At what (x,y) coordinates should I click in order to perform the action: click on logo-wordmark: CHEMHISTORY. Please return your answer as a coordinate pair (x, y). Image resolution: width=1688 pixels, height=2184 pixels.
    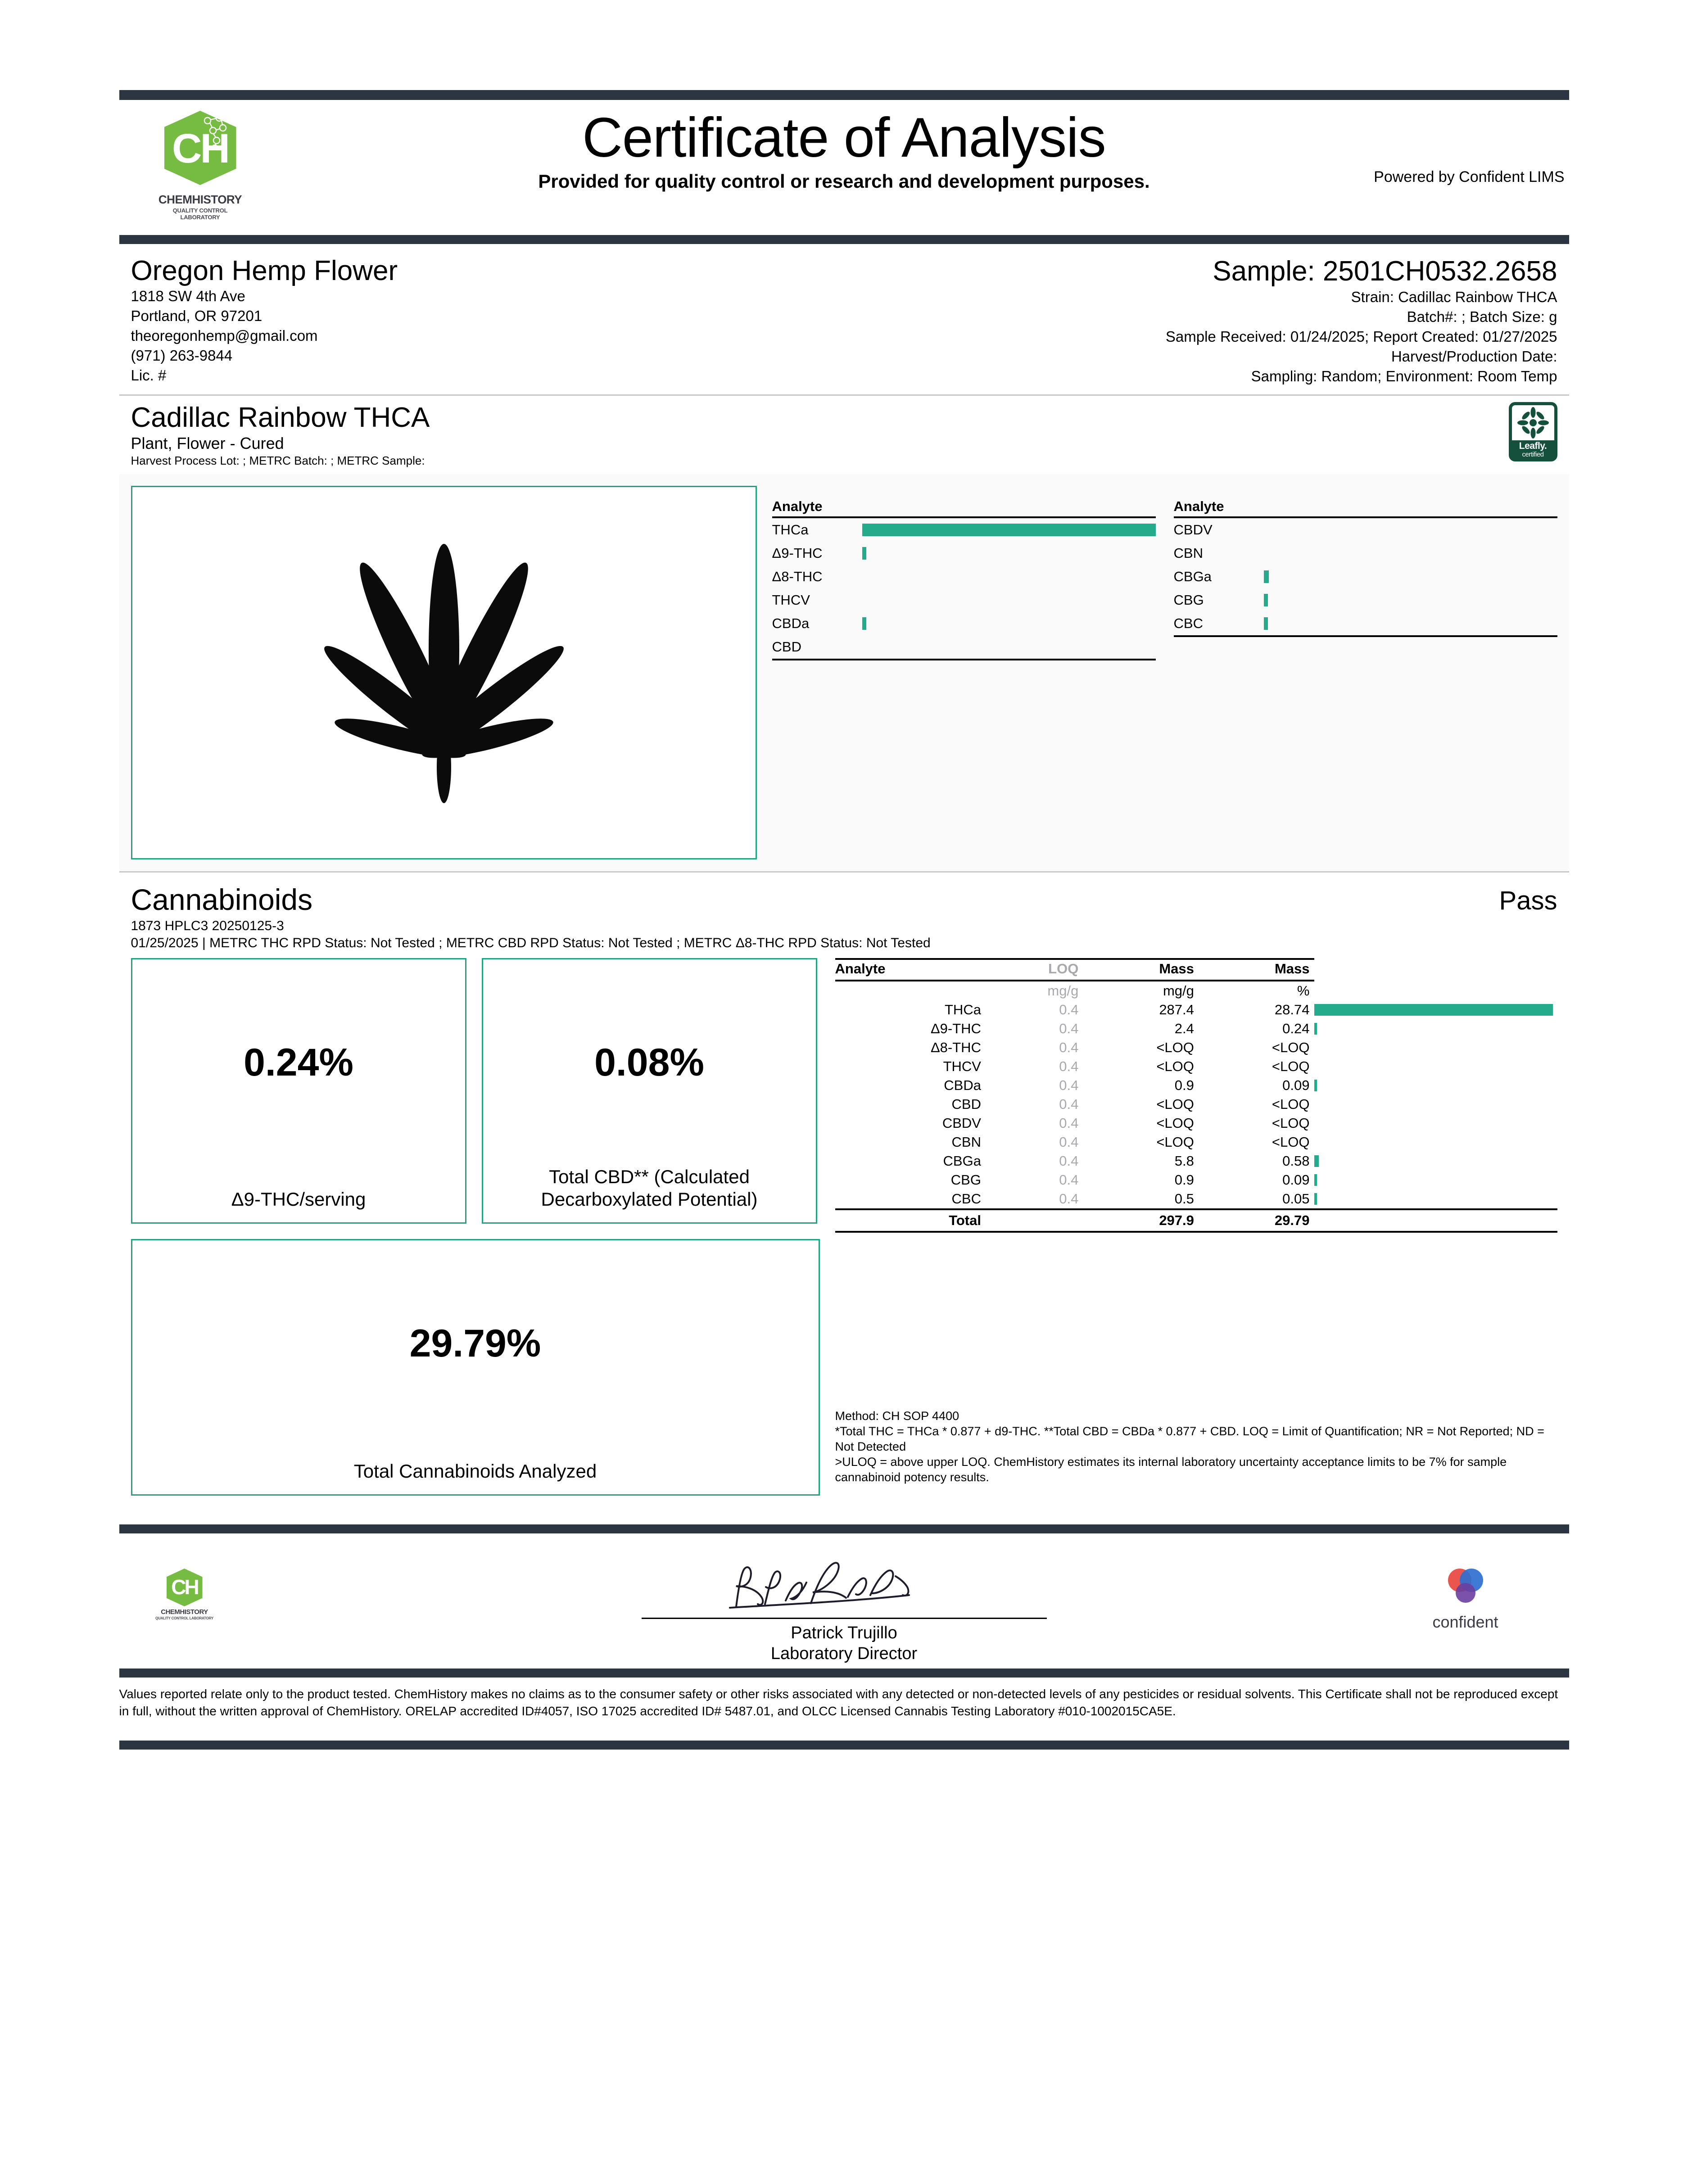
    Looking at the image, I should click on (184, 1612).